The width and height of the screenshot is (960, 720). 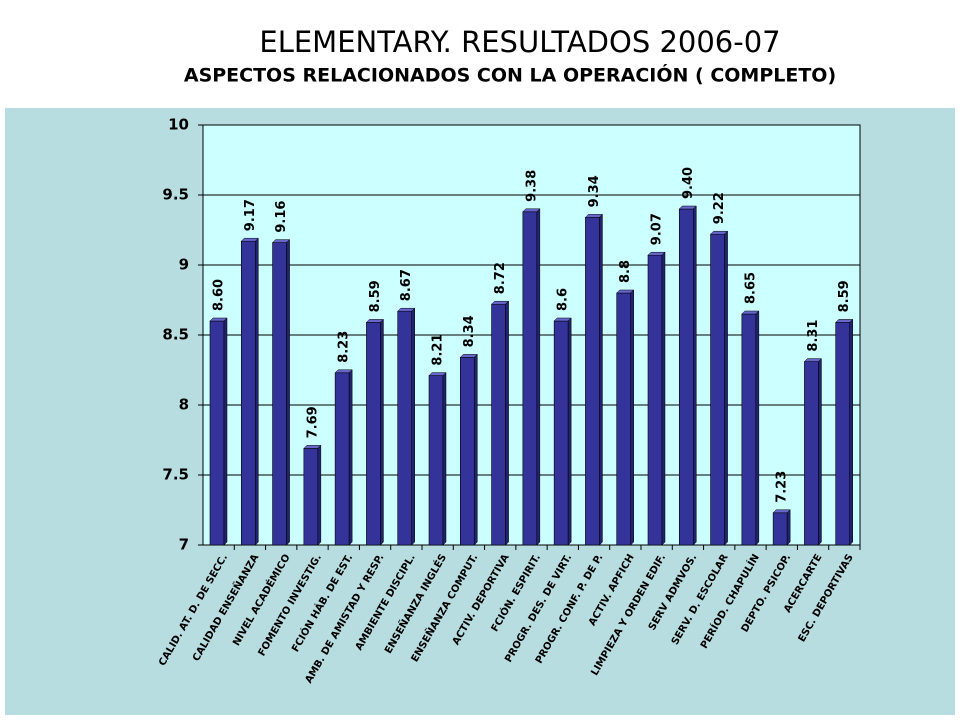 What do you see at coordinates (438, 350) in the screenshot?
I see `value-label: 8.21` at bounding box center [438, 350].